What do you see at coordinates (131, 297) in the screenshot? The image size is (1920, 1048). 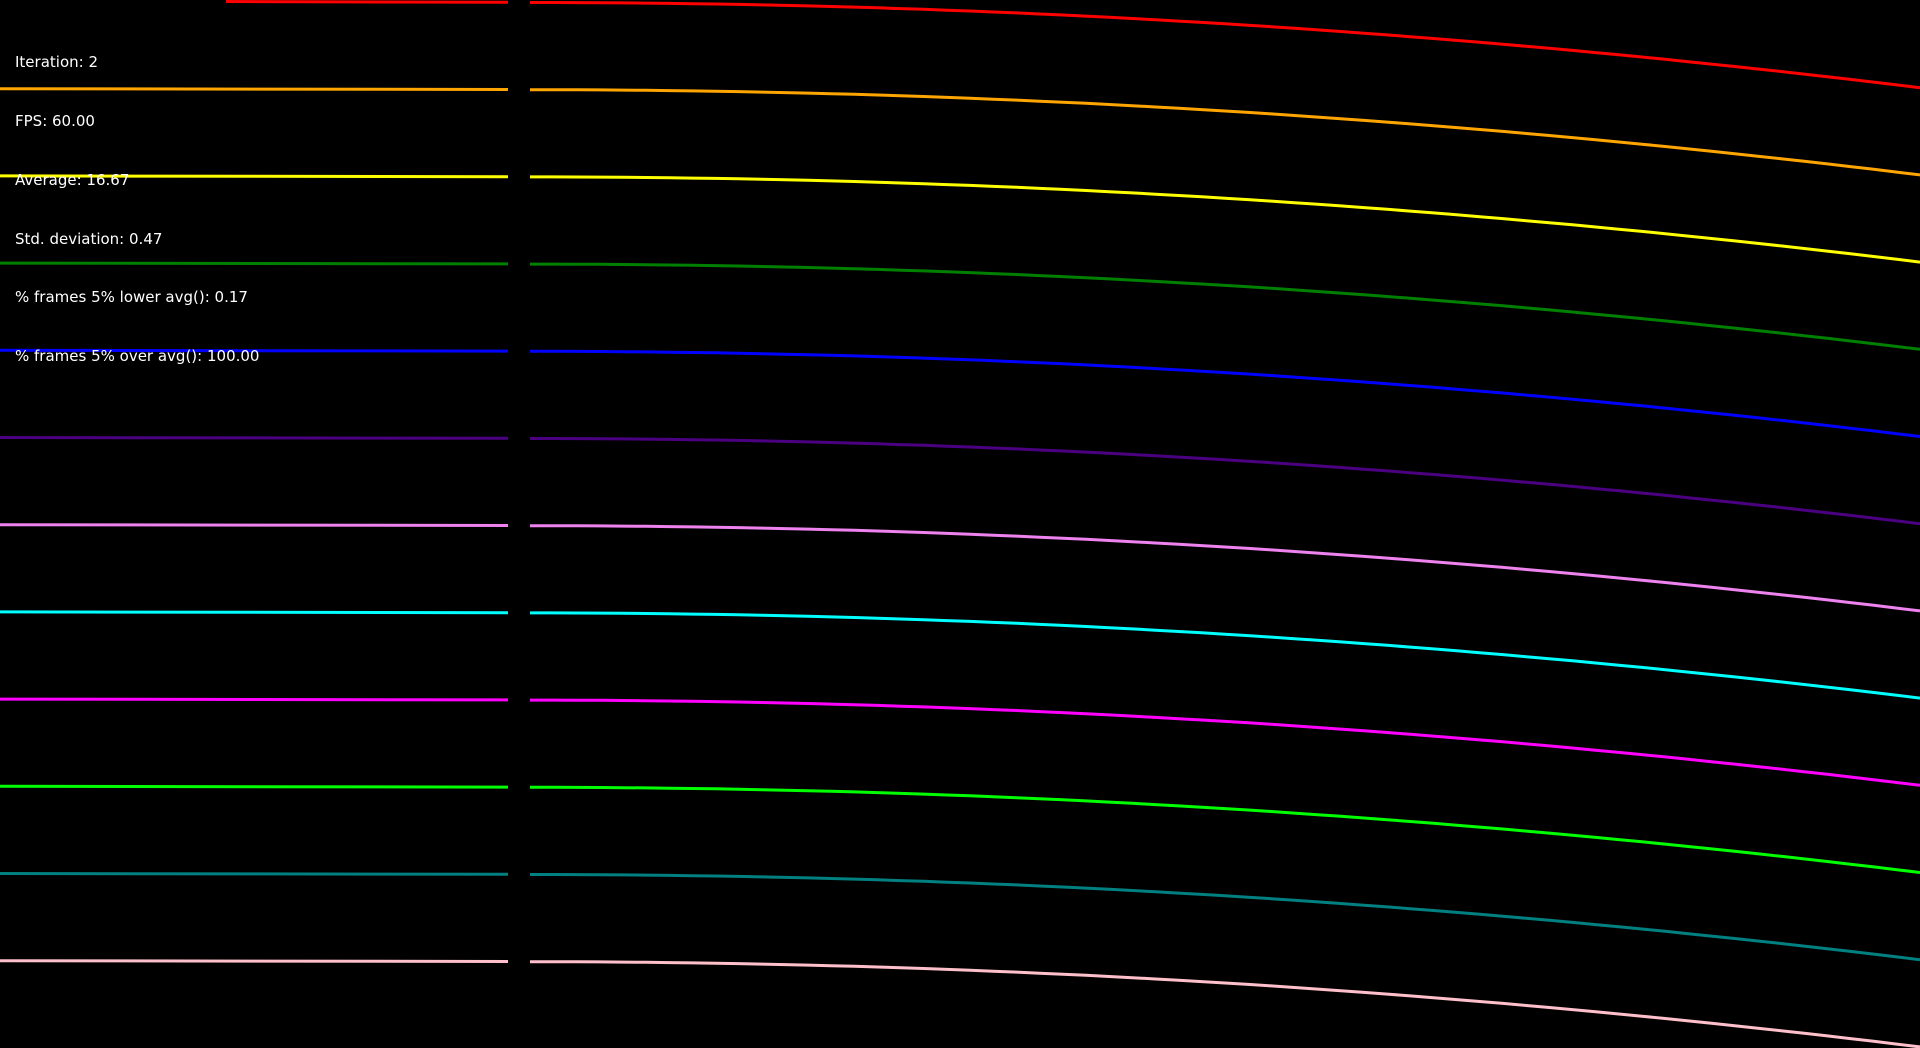 I see `frames-lower-text: % frames 5% lower avg(): 0.17` at bounding box center [131, 297].